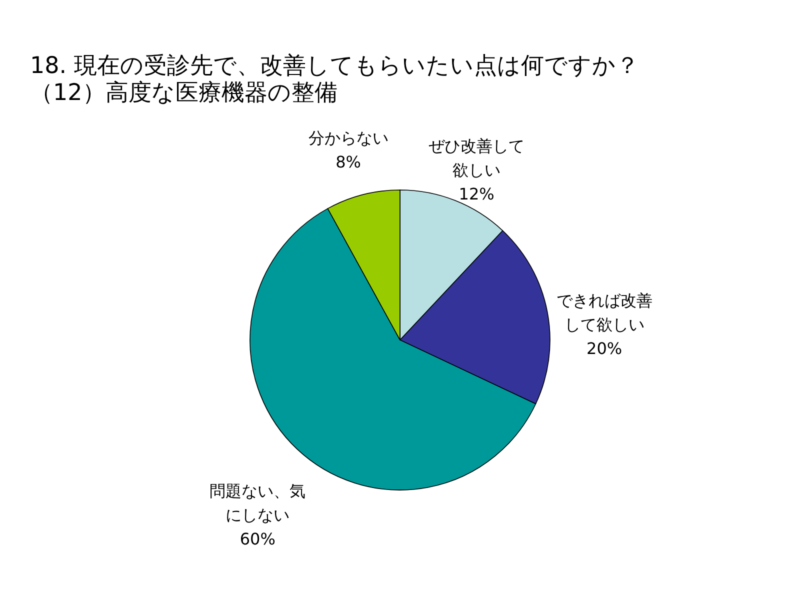 This screenshot has height=600, width=800. What do you see at coordinates (334, 66) in the screenshot?
I see `chart-title: 18. 現在の受診先で、改善してもらいたい点は何ですか？` at bounding box center [334, 66].